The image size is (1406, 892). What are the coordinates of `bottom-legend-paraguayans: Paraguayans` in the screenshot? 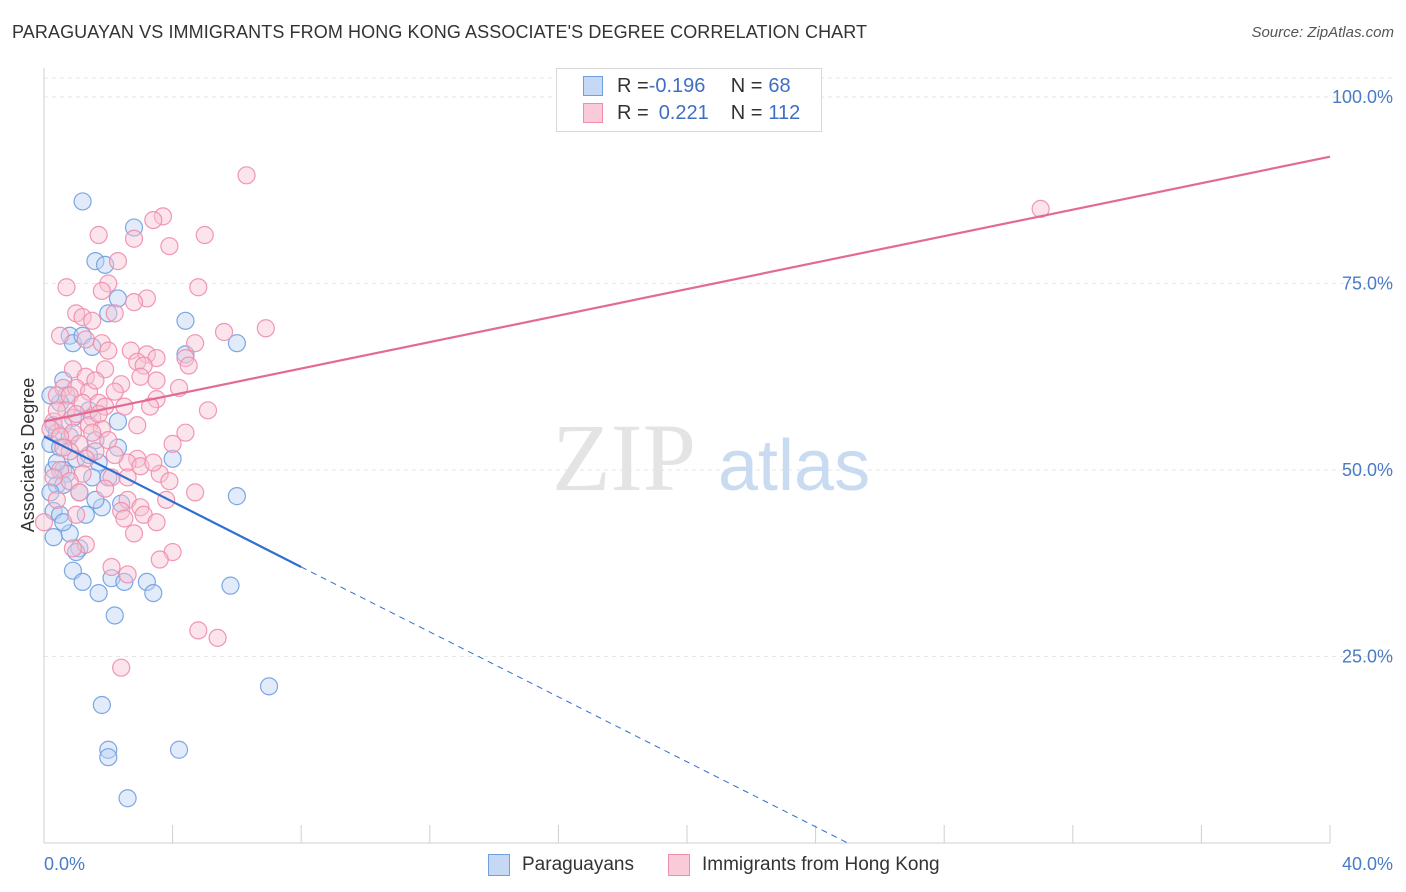 It's located at (561, 865).